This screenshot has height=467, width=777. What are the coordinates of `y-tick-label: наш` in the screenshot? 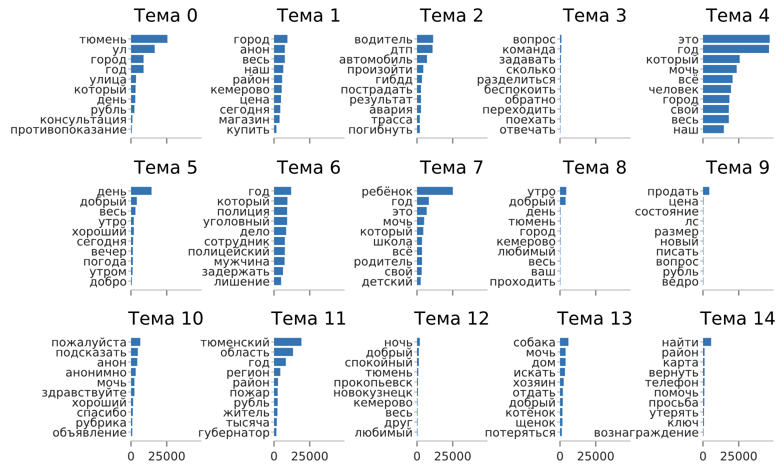 It's located at (686, 130).